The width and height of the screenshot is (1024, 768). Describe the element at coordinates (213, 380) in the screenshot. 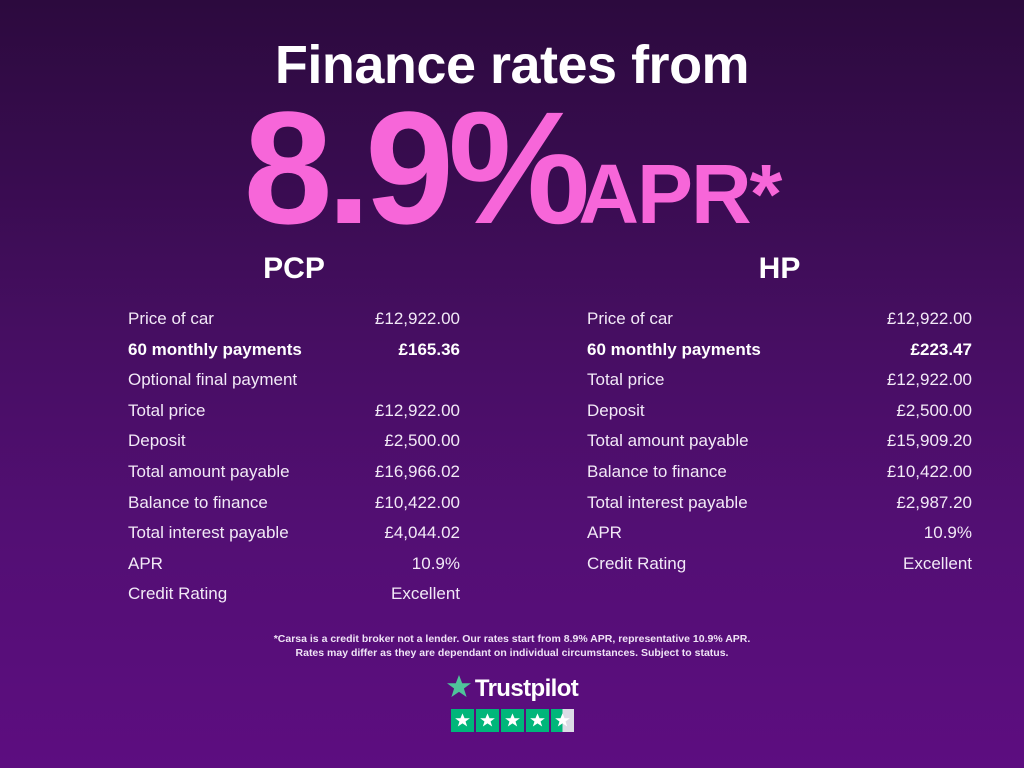

I see `row-label: Optional final payment` at that location.